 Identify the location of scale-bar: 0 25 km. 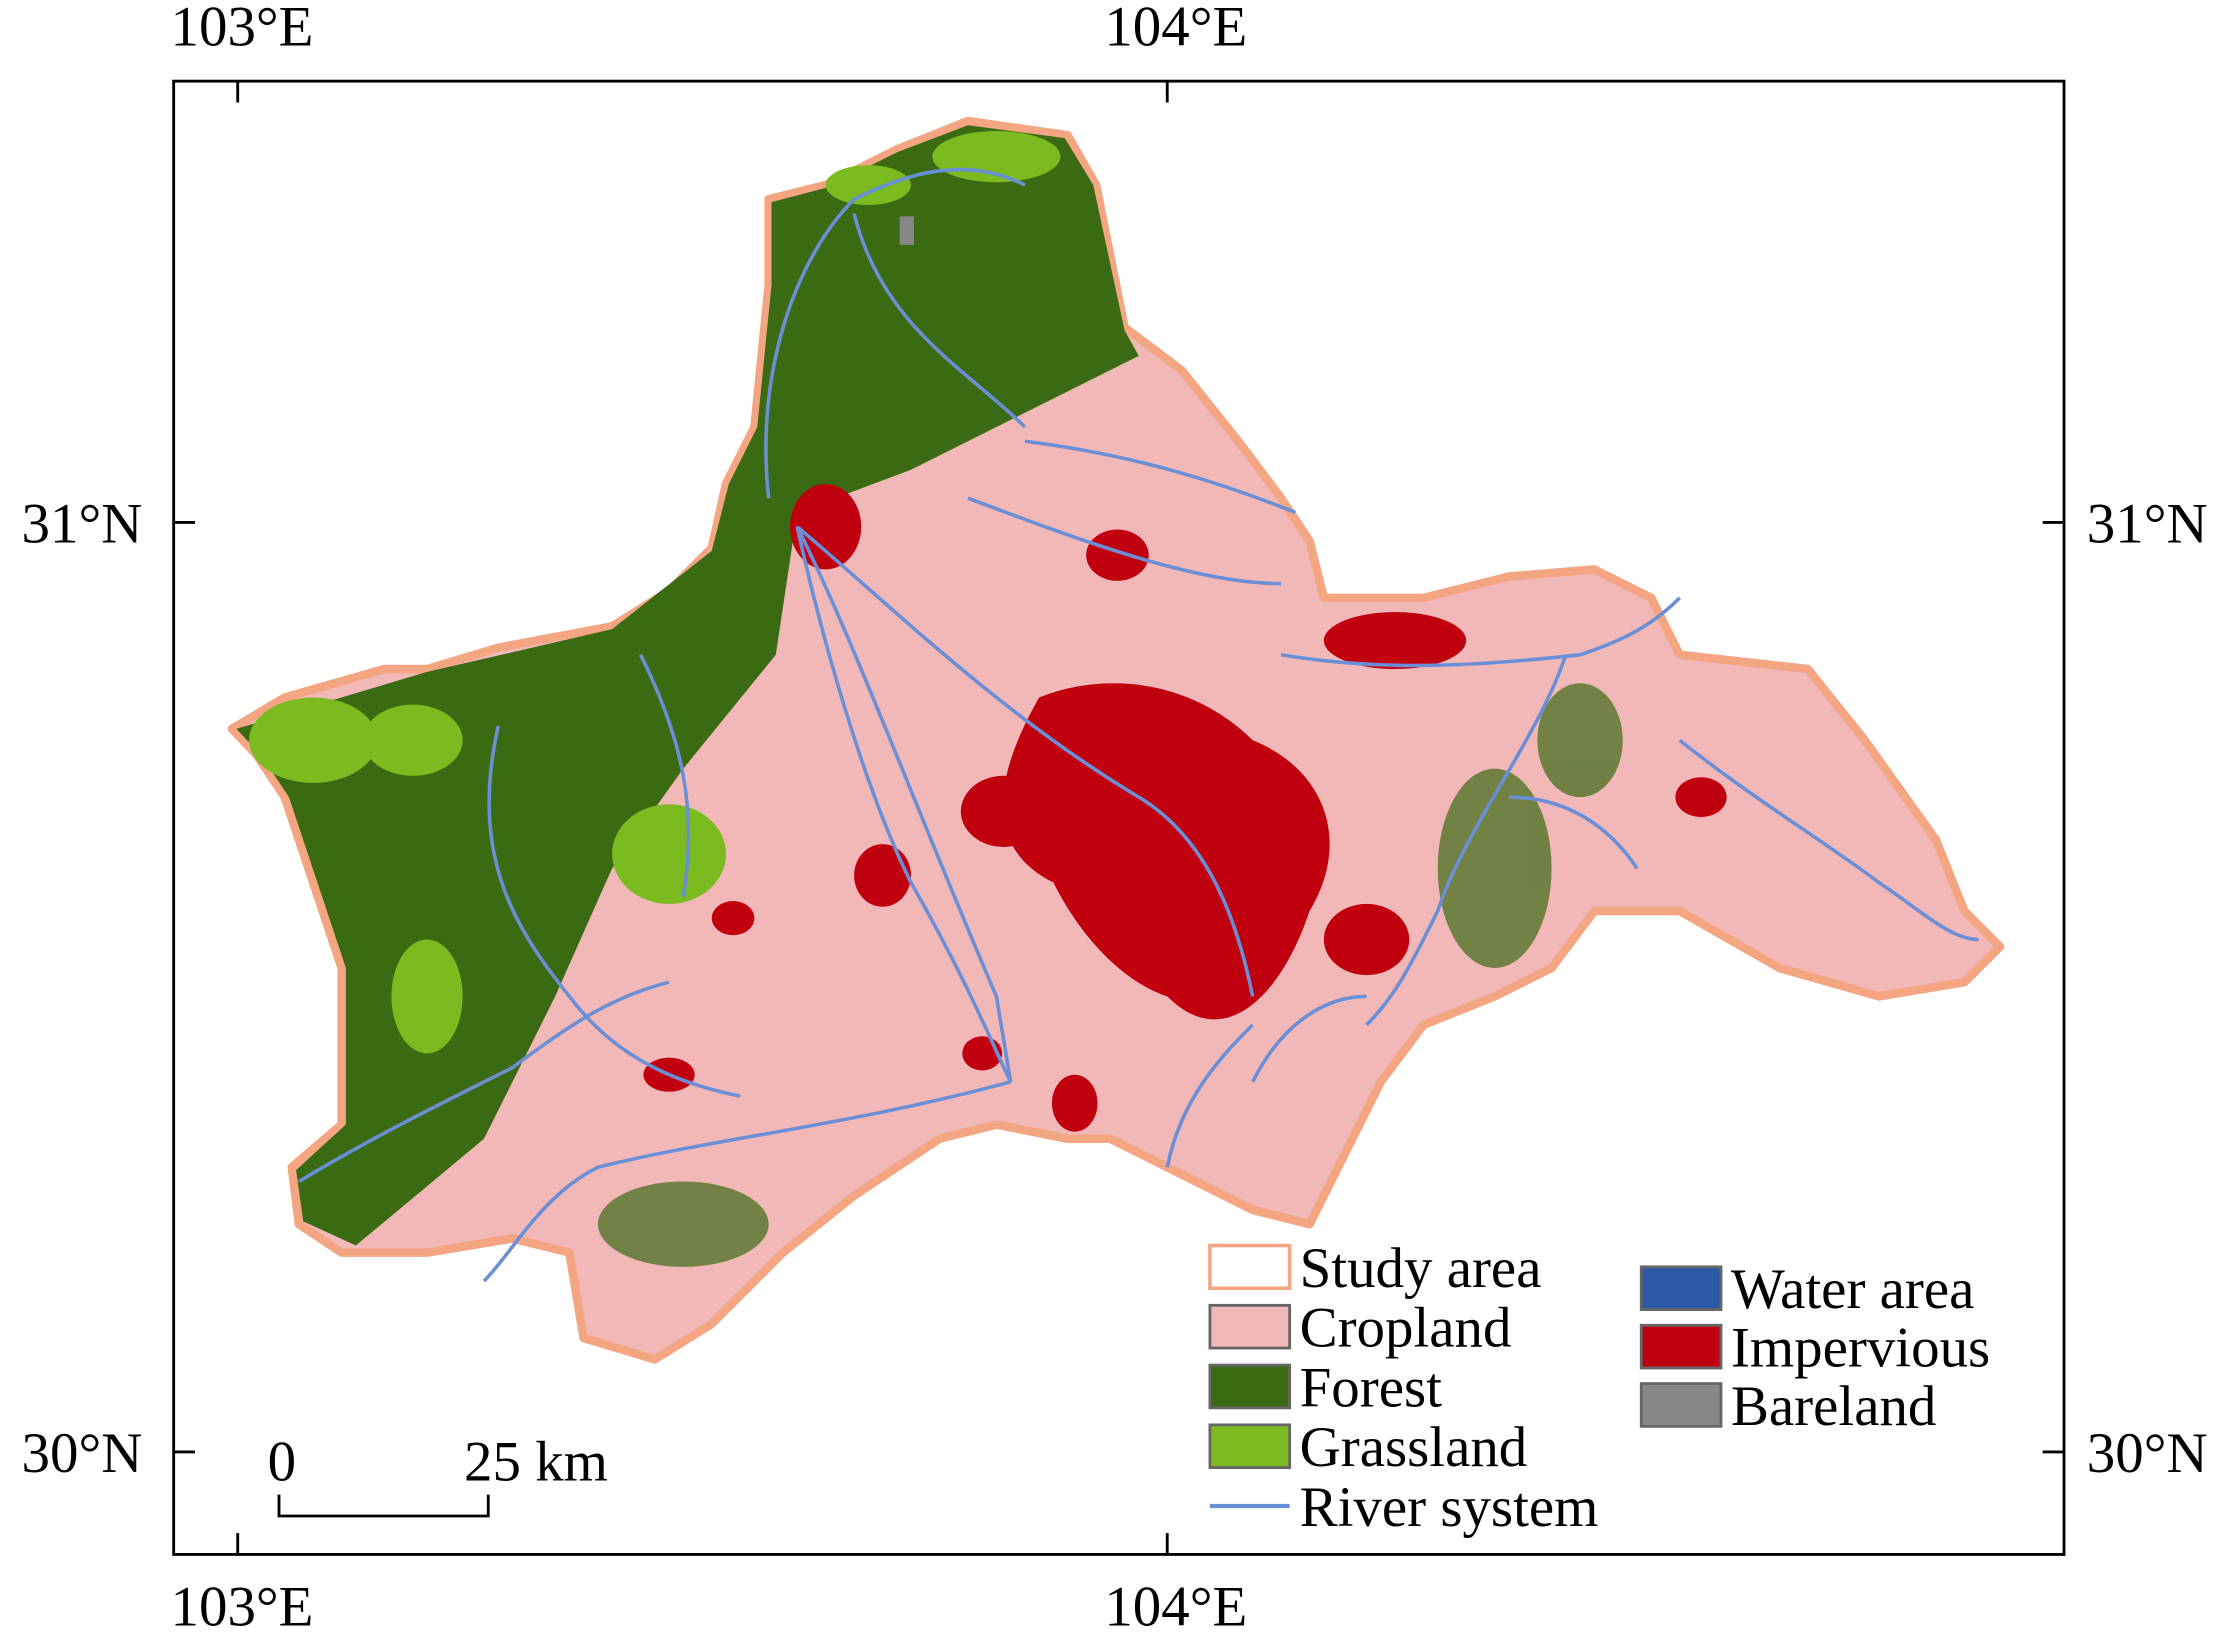
(438, 1474).